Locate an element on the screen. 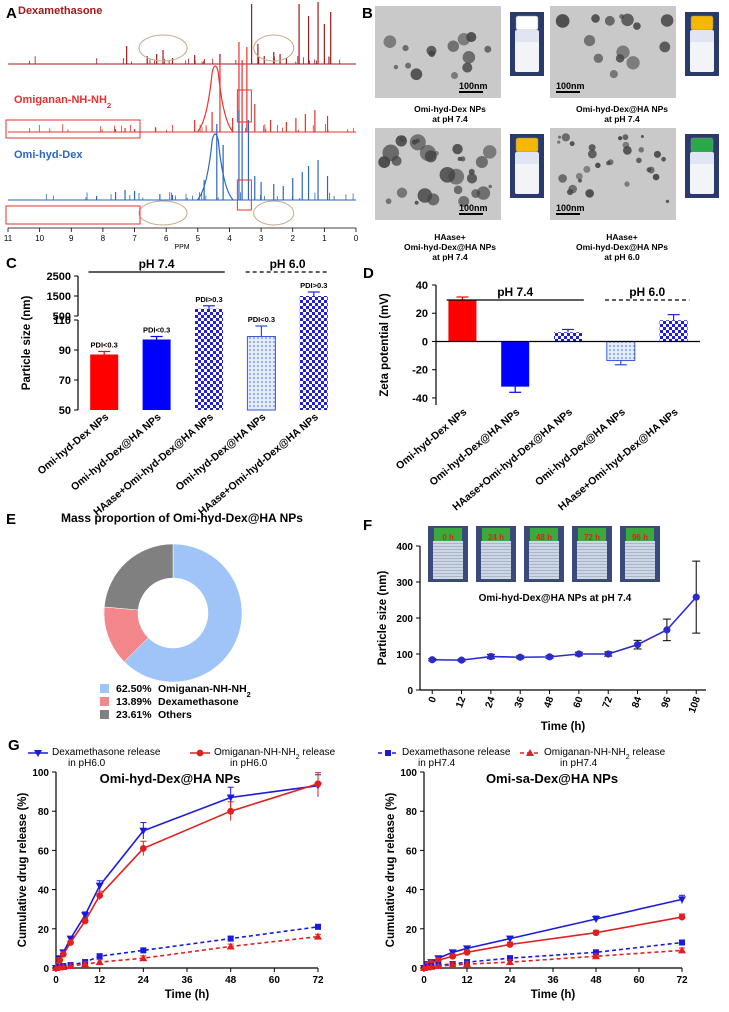 This screenshot has height=1012, width=729. tem-haze is located at coordinates (438, 174).